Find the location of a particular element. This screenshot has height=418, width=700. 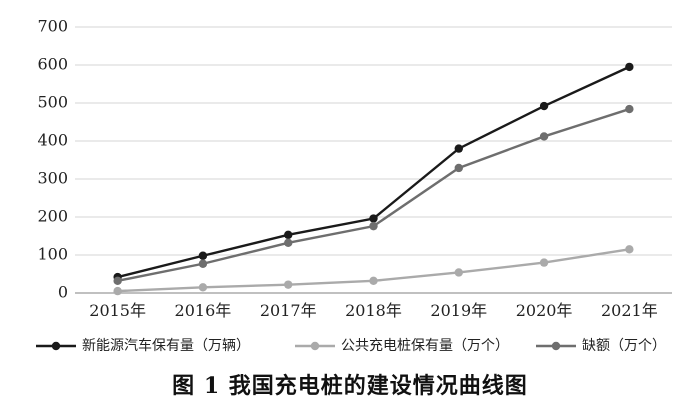

y-tick-label: 600 is located at coordinates (52, 64).